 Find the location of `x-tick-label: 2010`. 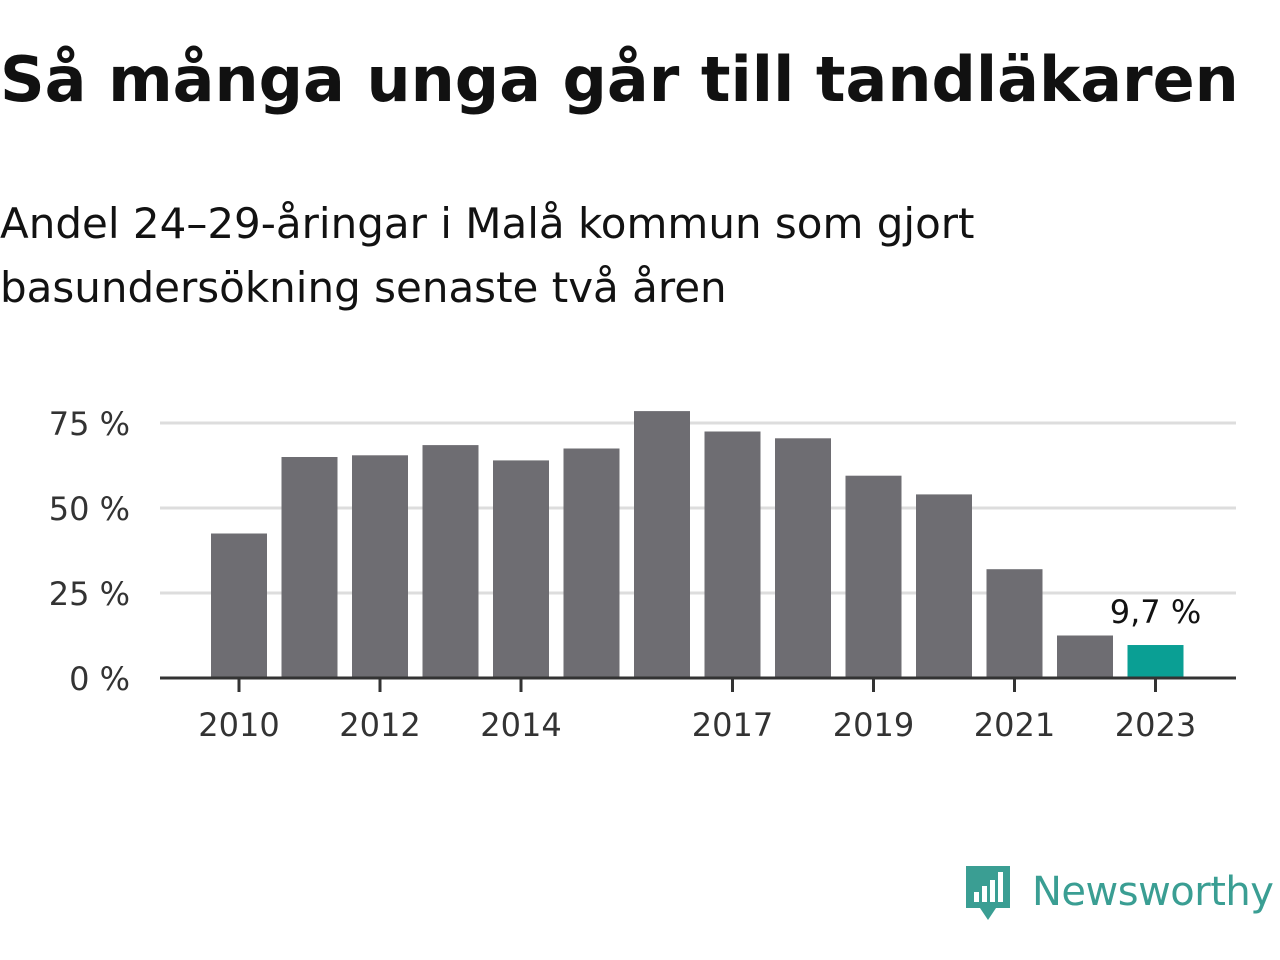

x-tick-label: 2010 is located at coordinates (238, 725).